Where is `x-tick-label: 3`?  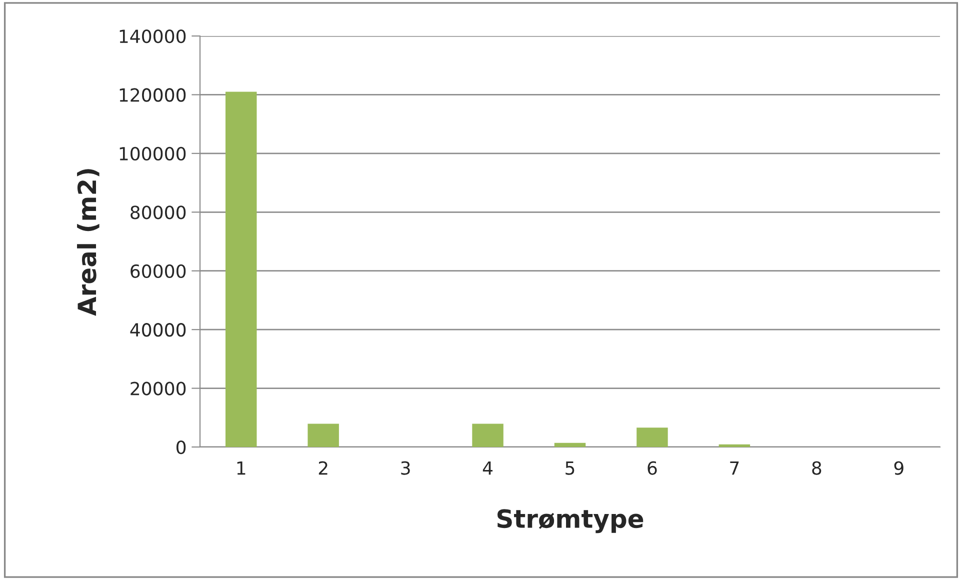
x-tick-label: 3 is located at coordinates (405, 468).